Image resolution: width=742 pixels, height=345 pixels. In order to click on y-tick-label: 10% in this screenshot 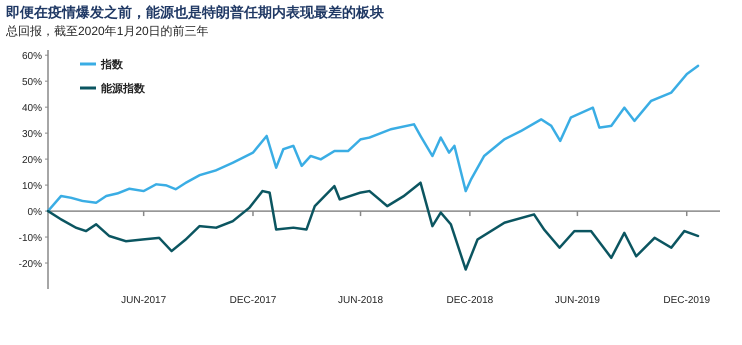, I will do `click(32, 186)`.